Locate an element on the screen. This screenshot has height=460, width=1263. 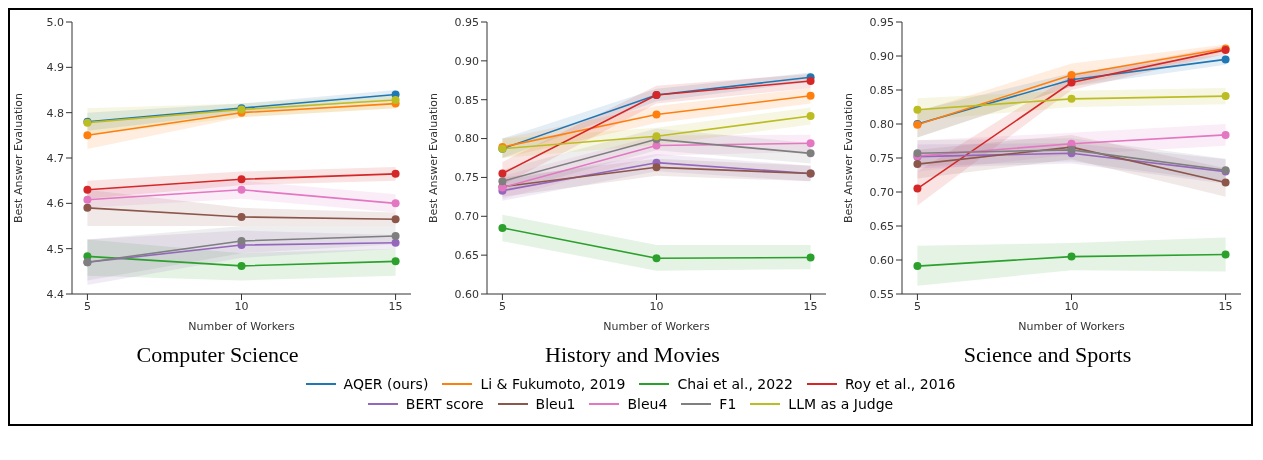
legend-label: BERT score is located at coordinates (444, 404).